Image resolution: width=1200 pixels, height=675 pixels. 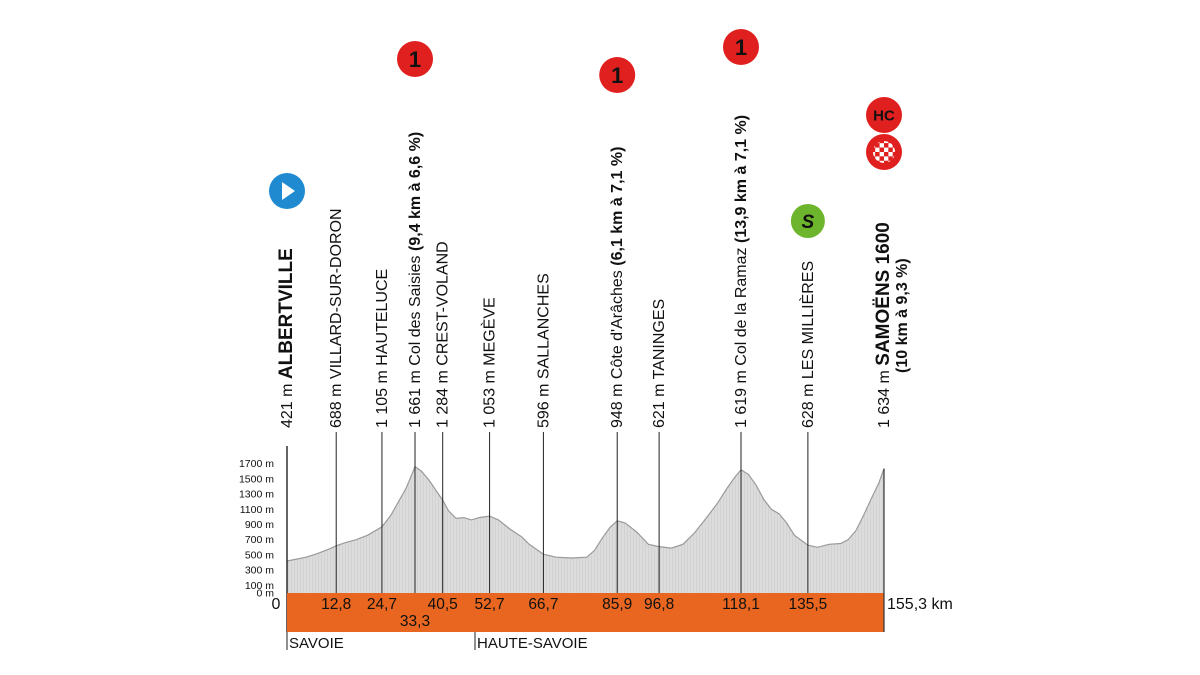 I want to click on waypoint-name: ALBERTVILLE, so click(x=286, y=313).